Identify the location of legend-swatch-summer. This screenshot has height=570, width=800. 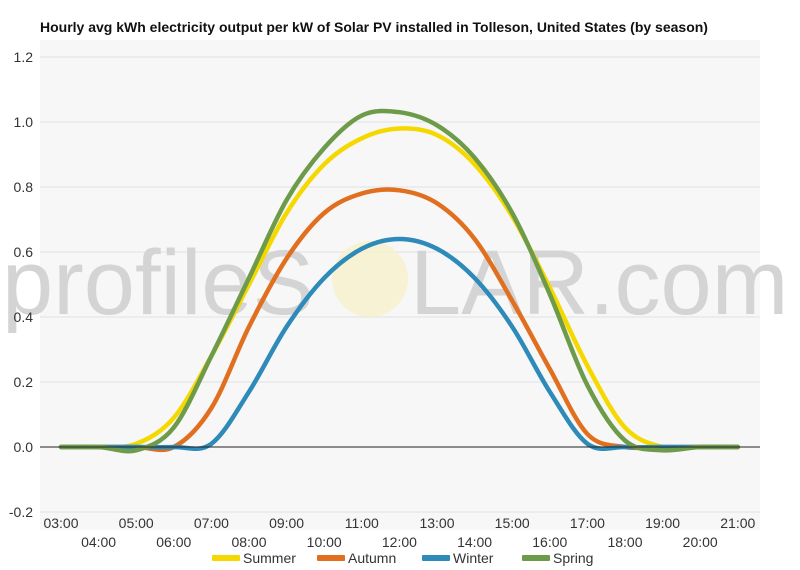
(226, 558).